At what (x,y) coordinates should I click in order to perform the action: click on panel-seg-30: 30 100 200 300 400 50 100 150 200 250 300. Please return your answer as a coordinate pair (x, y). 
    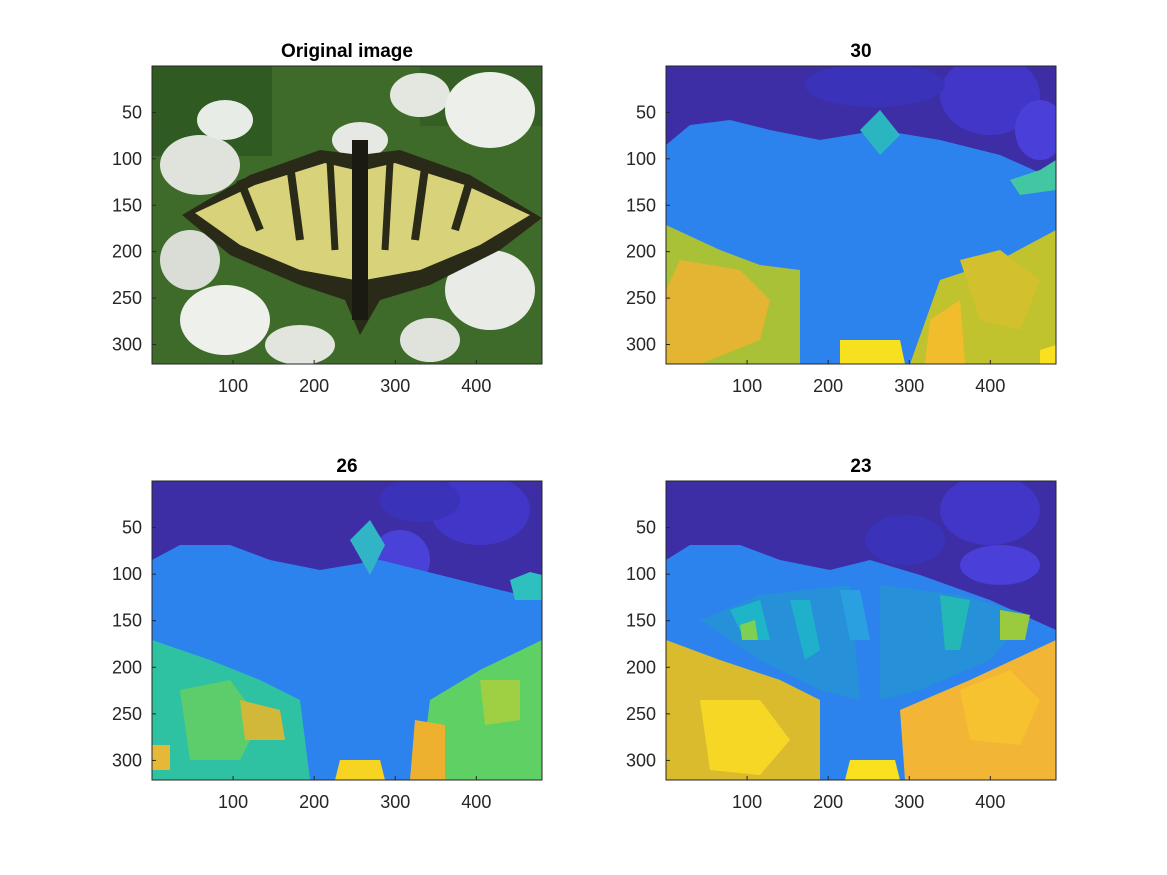
    Looking at the image, I should click on (841, 218).